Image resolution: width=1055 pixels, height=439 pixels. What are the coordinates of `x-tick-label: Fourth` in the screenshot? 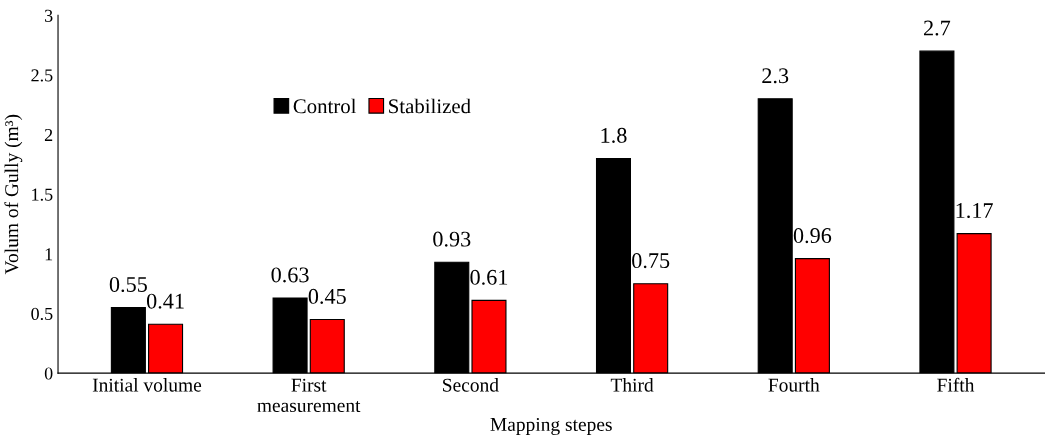 It's located at (794, 385).